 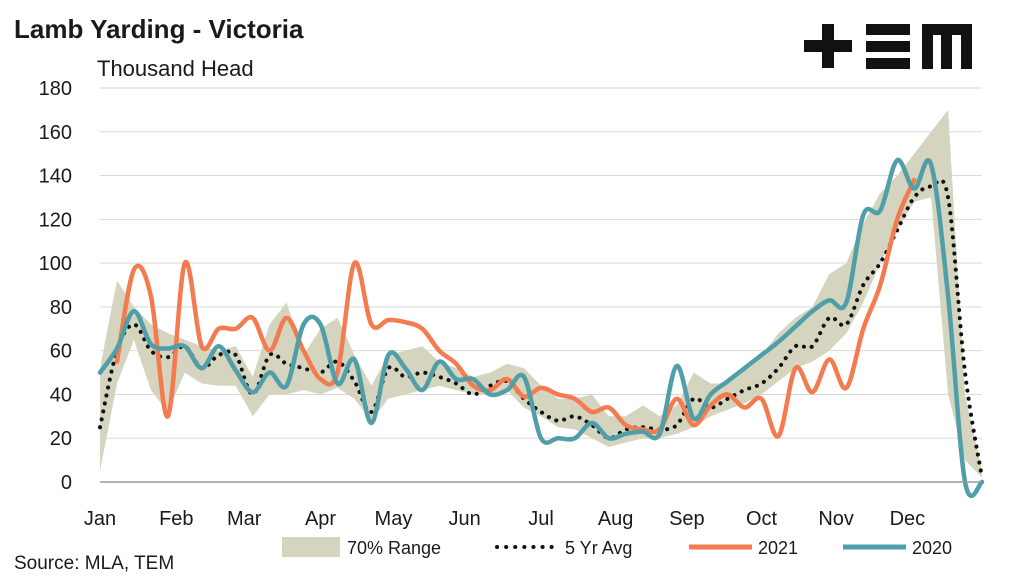 What do you see at coordinates (66, 483) in the screenshot?
I see `y-tick-label-0: 0` at bounding box center [66, 483].